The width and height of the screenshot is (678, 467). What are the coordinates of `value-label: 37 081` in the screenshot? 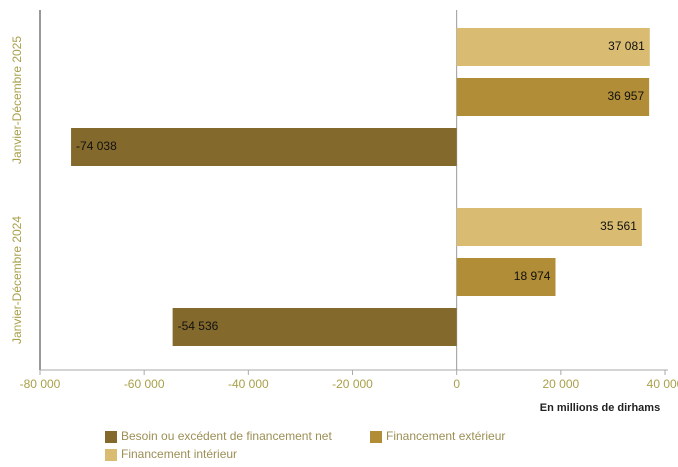 It's located at (626, 46).